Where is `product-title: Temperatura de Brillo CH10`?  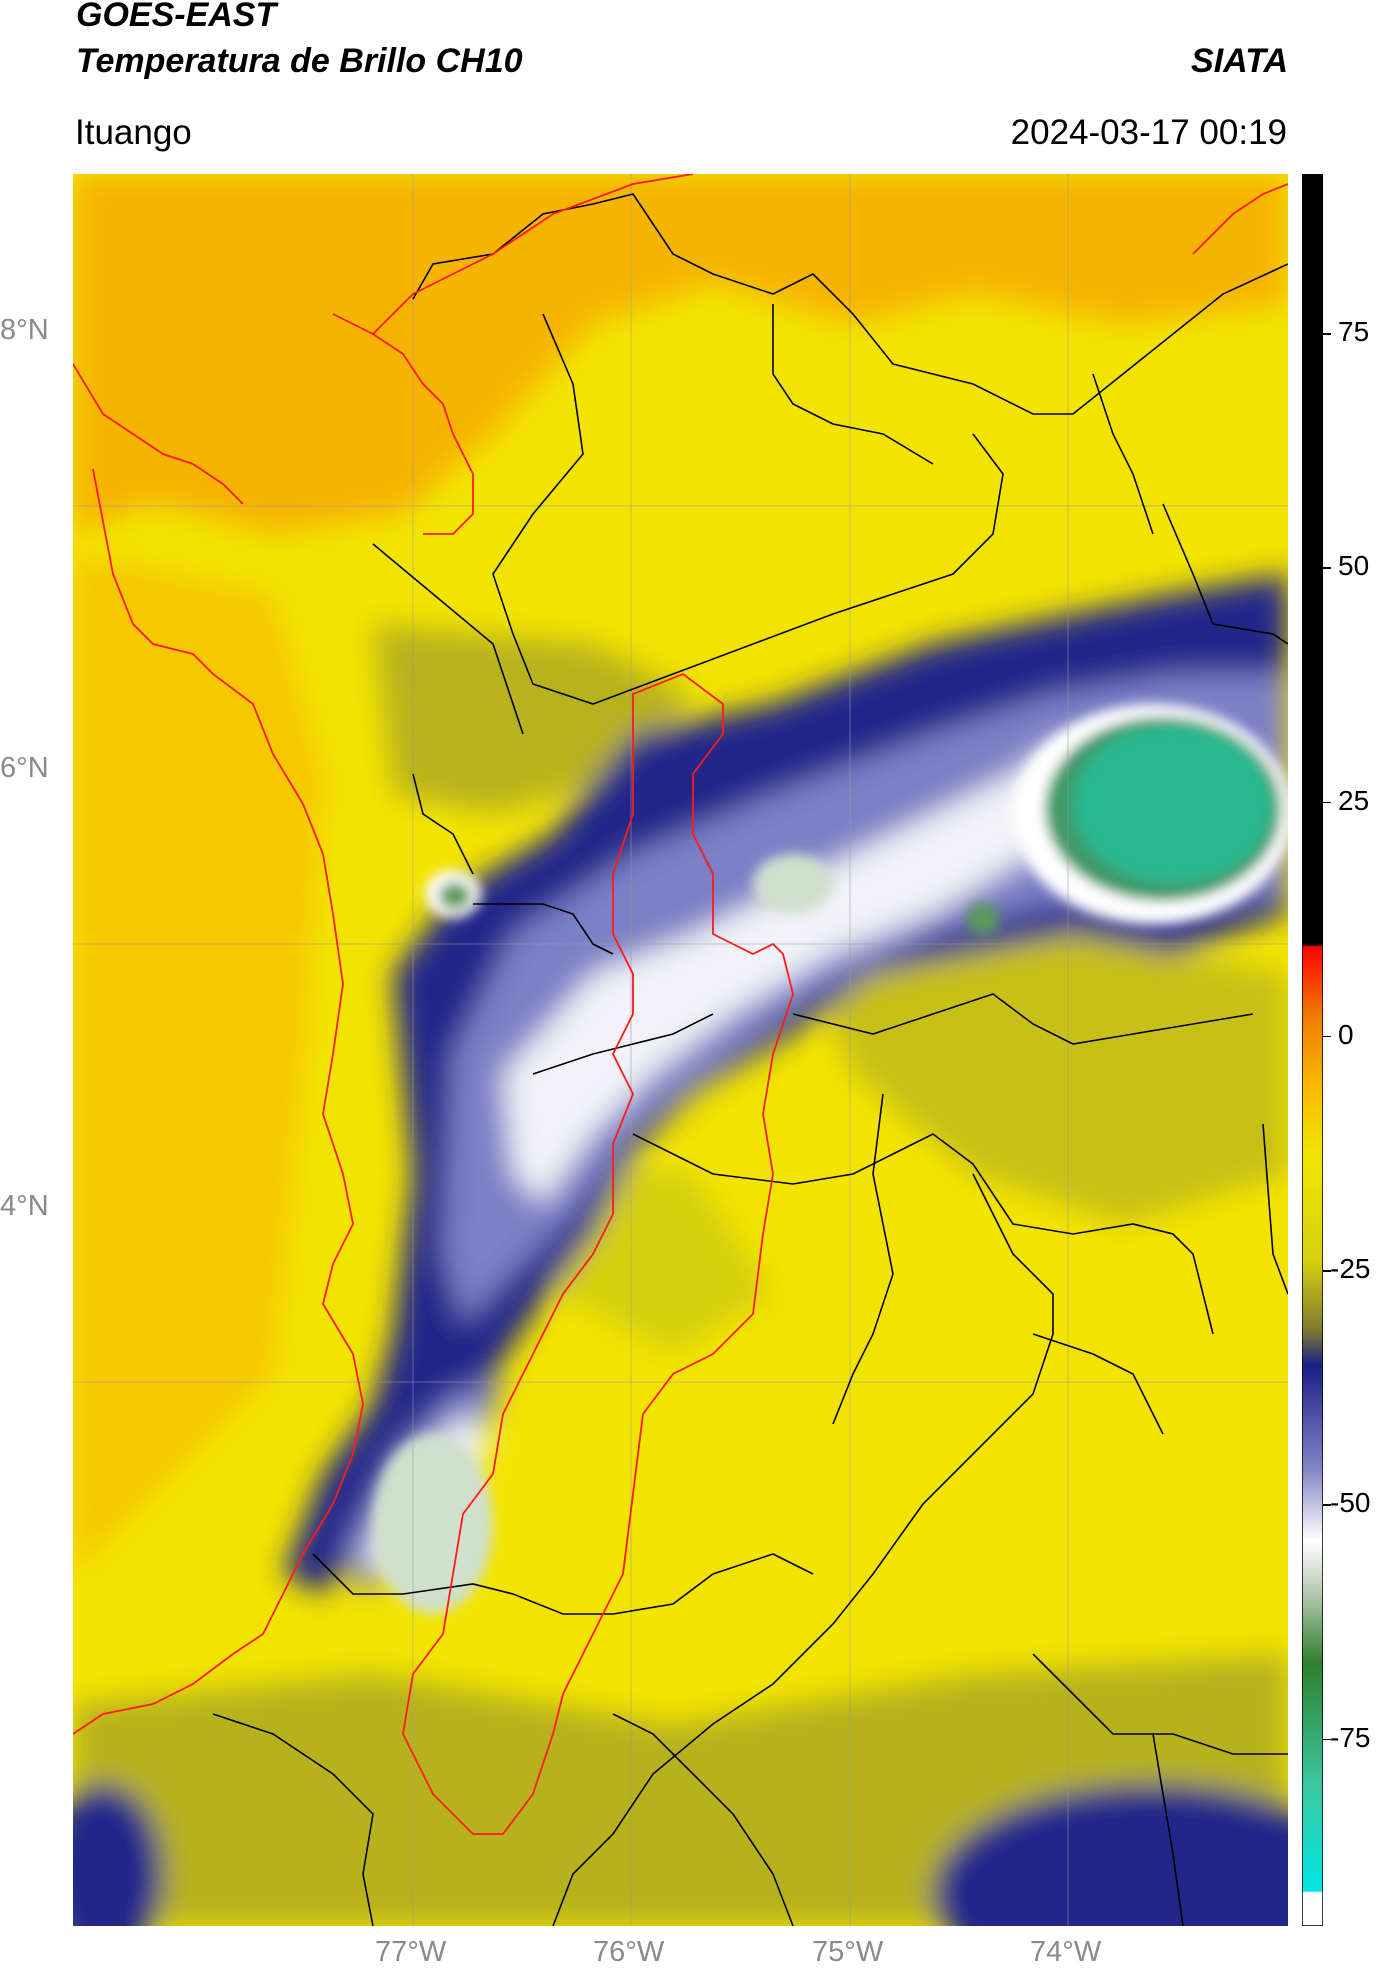 product-title: Temperatura de Brillo CH10 is located at coordinates (299, 61).